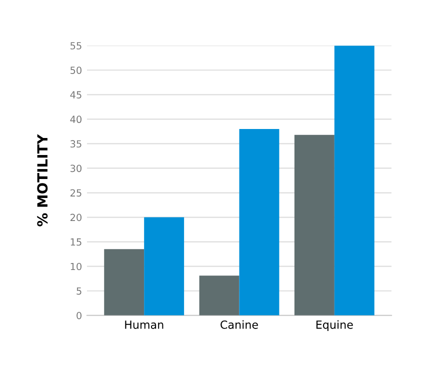  What do you see at coordinates (42, 180) in the screenshot?
I see `y-axis-title: % MOTILITY` at bounding box center [42, 180].